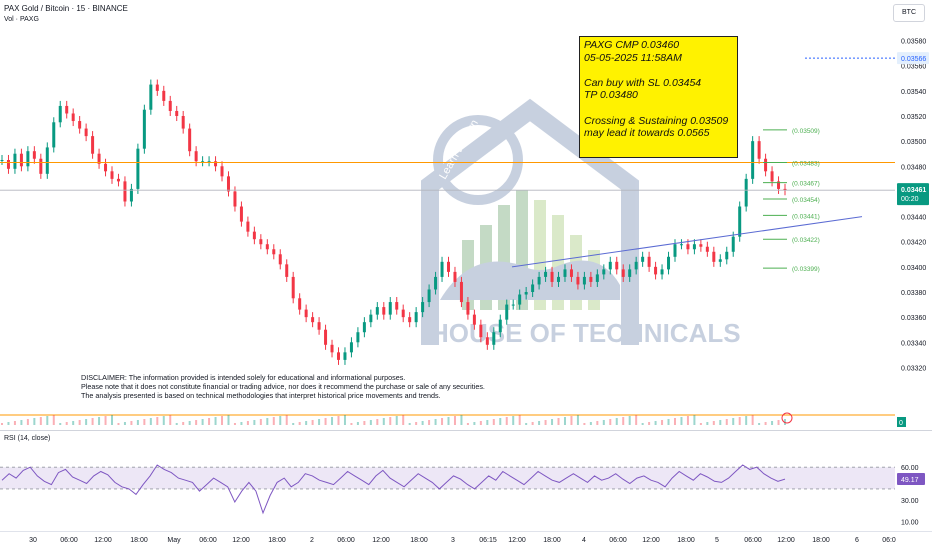 This screenshot has height=555, width=932. I want to click on price-tick-label: 0.03480, so click(913, 167).